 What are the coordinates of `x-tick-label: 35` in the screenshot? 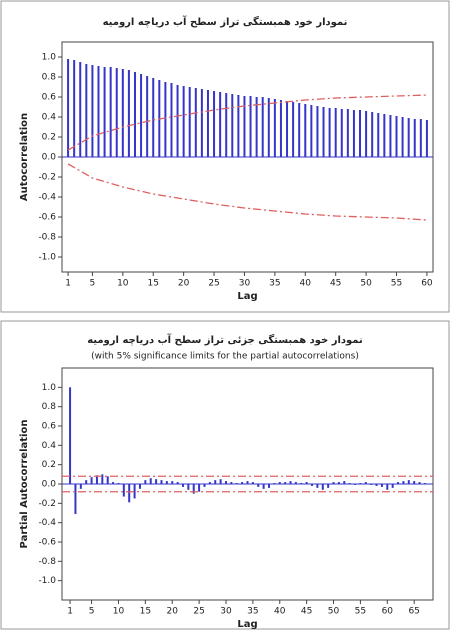 It's located at (252, 612).